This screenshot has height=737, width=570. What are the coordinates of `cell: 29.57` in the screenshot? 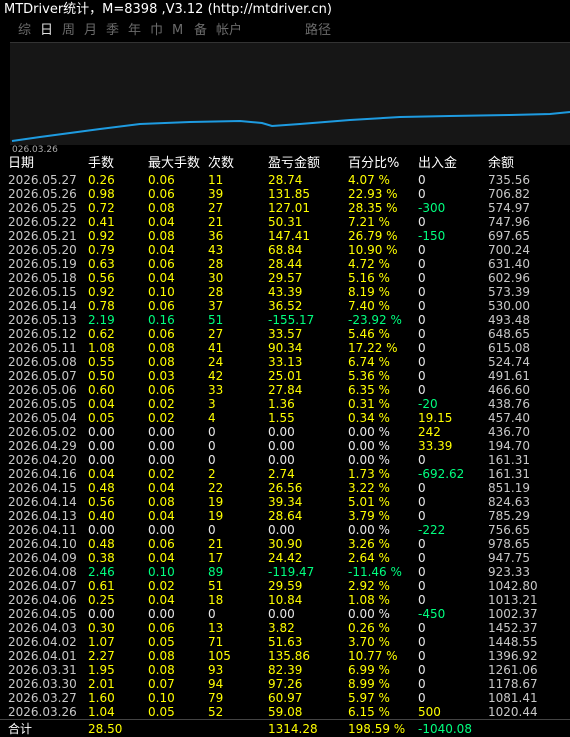 It's located at (285, 278).